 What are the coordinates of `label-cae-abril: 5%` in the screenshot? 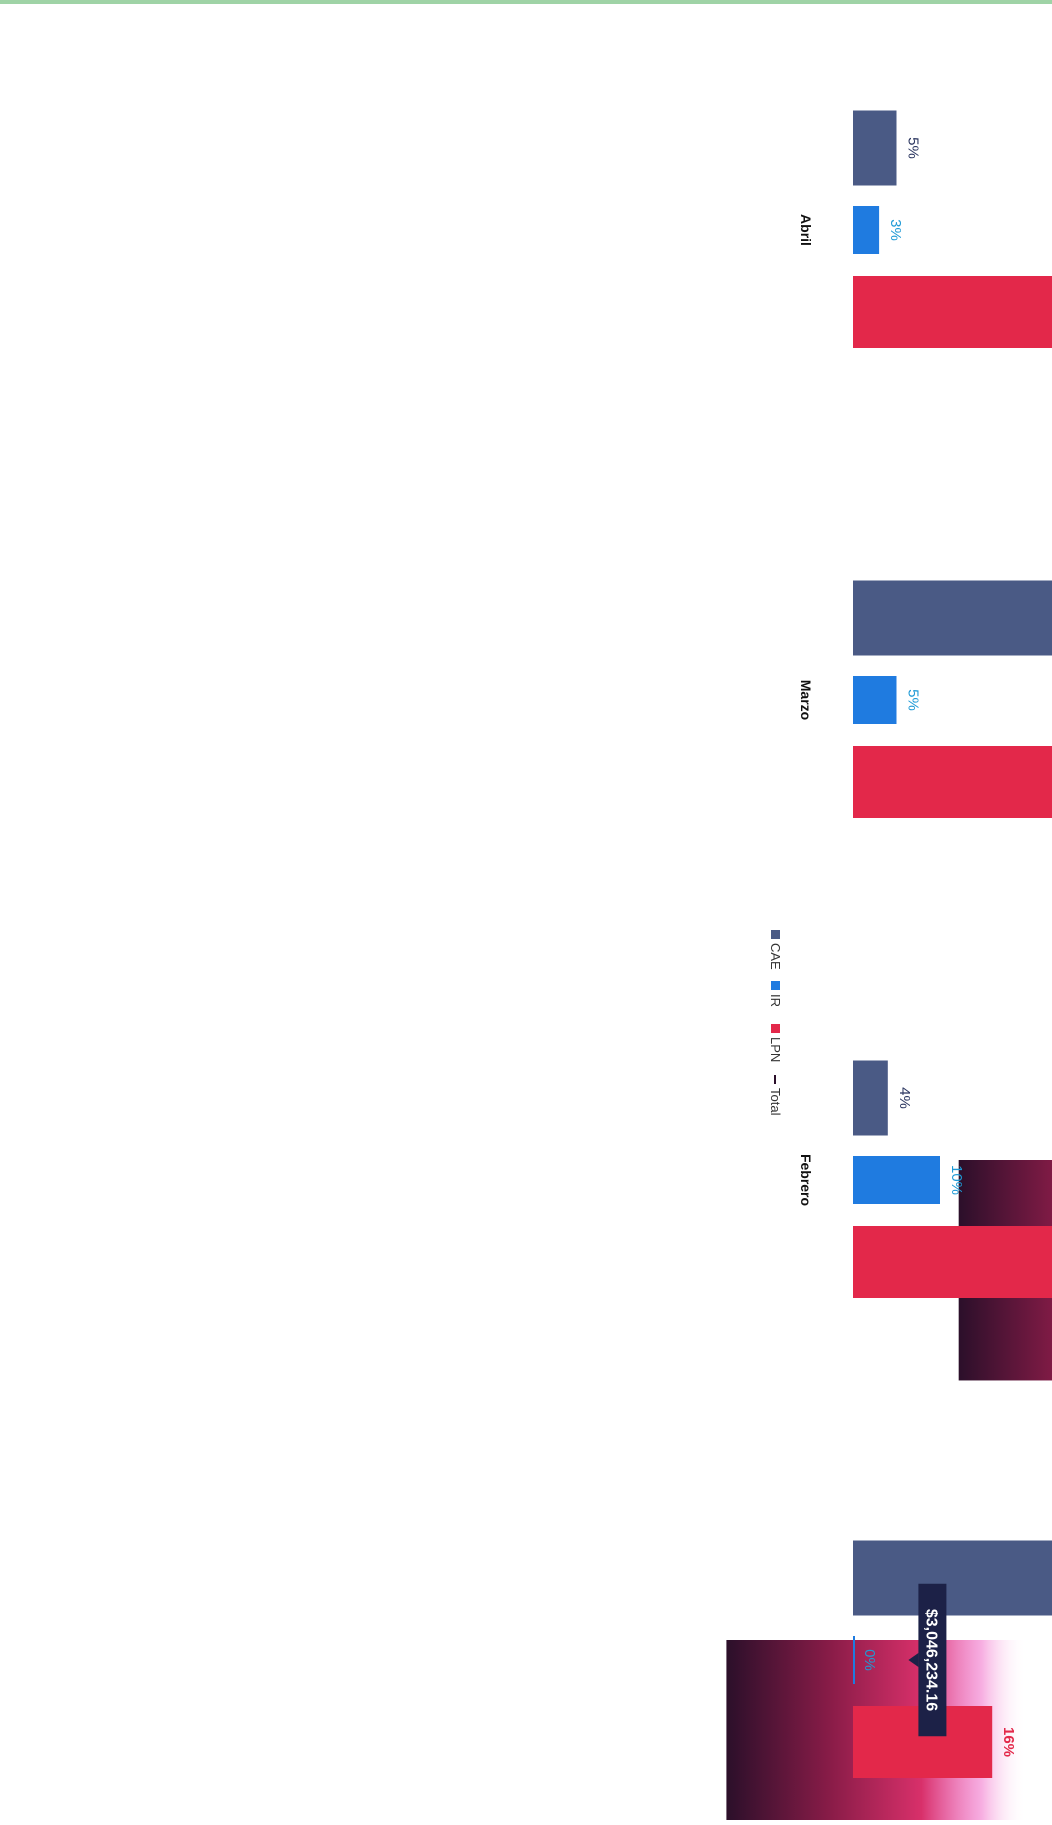 It's located at (913, 148).